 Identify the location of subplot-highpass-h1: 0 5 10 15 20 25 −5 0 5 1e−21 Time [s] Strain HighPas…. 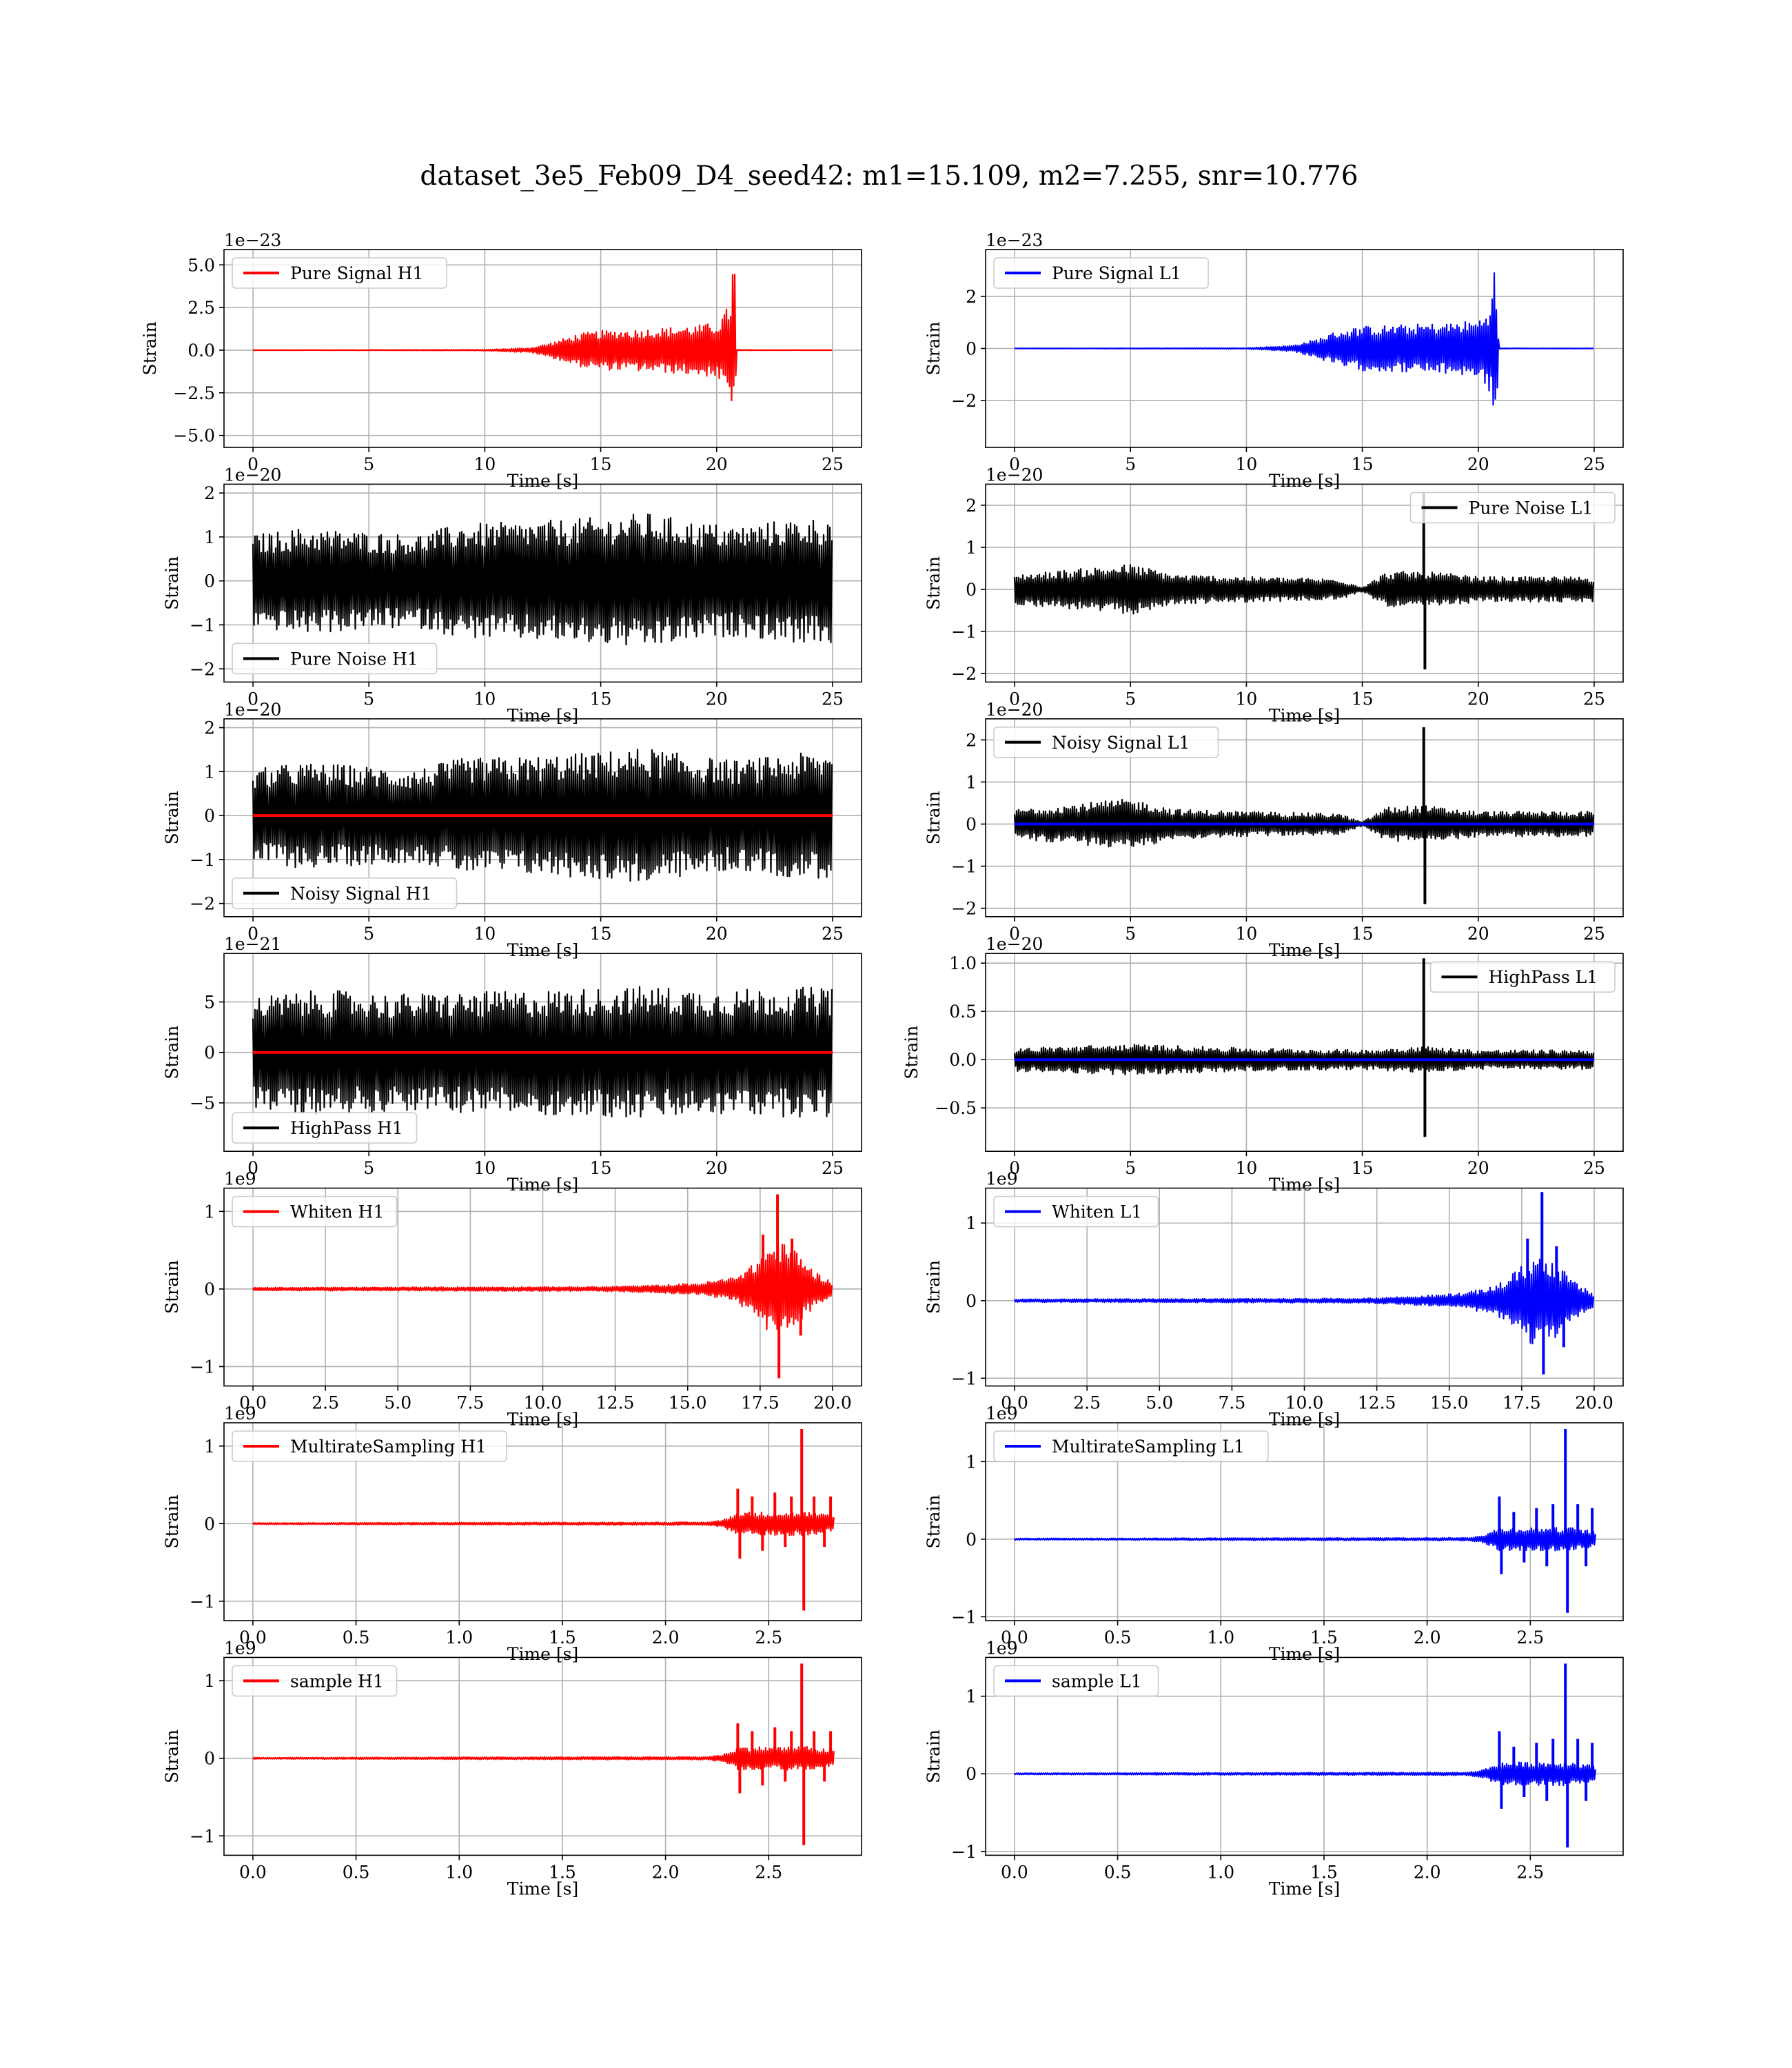
(512, 1064).